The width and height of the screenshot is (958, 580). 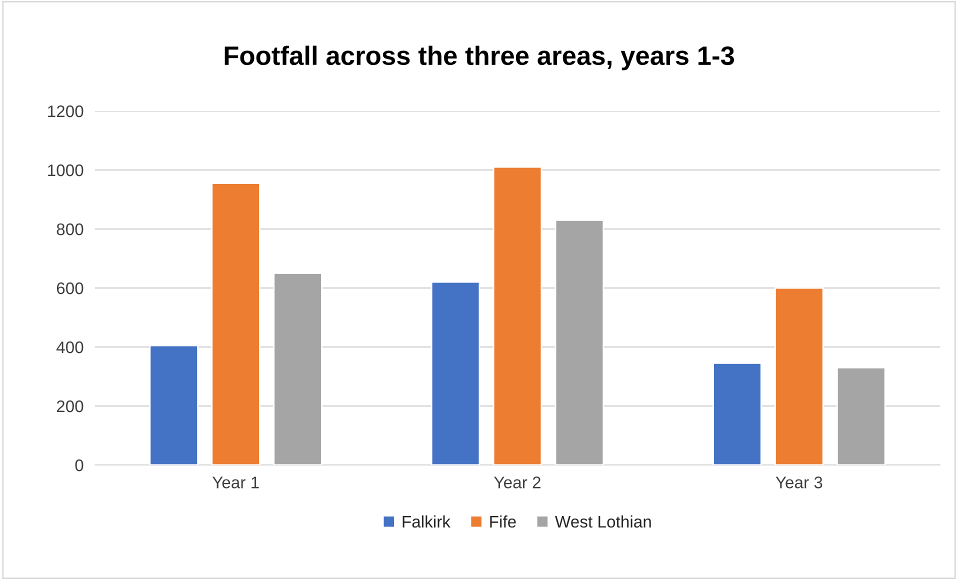 I want to click on x-tick-label: Year 3, so click(x=799, y=482).